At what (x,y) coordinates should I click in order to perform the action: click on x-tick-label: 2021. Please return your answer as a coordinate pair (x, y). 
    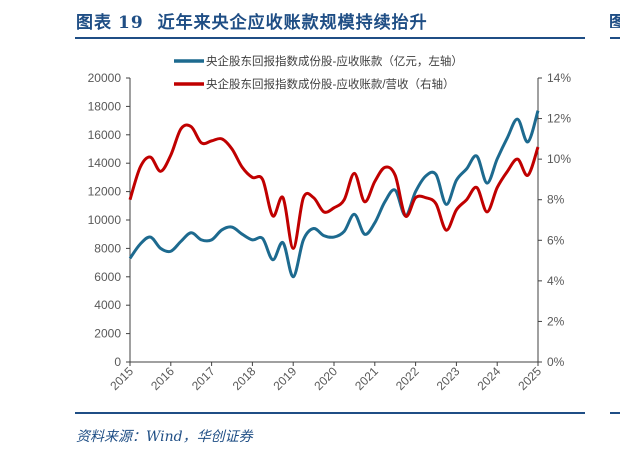
    Looking at the image, I should click on (366, 378).